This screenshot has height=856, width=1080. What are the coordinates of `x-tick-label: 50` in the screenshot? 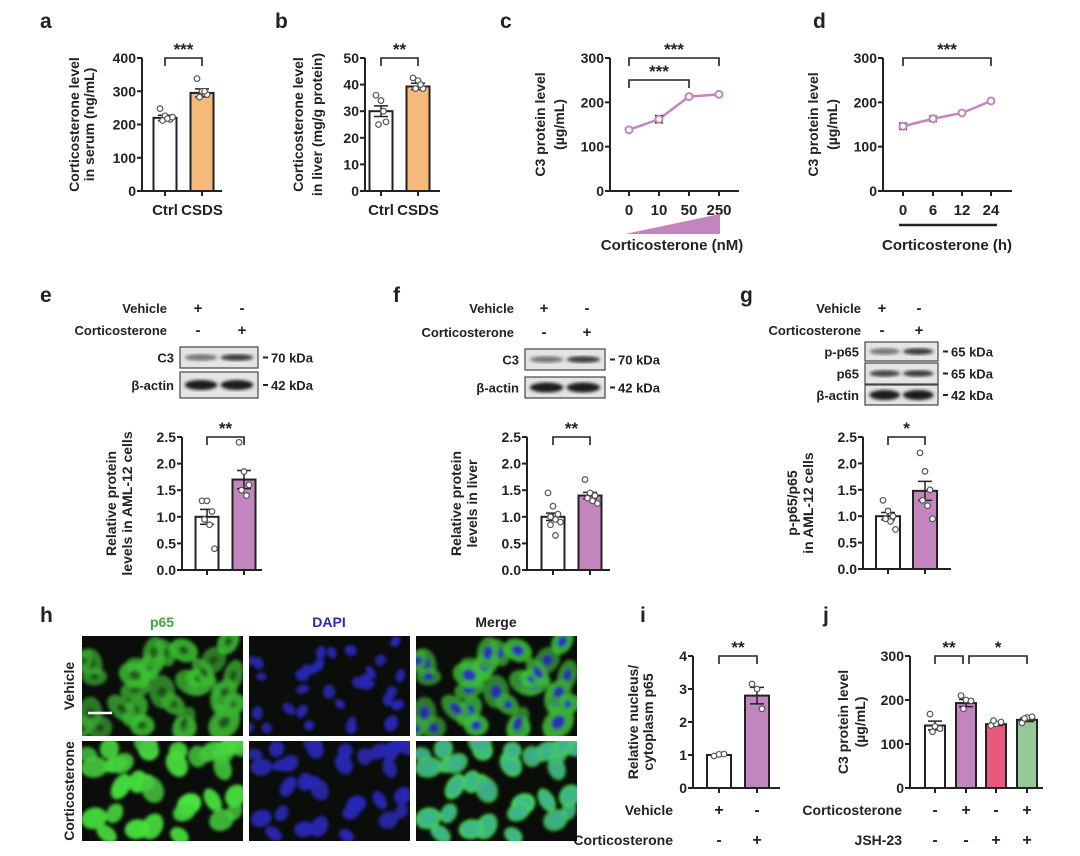 It's located at (689, 210).